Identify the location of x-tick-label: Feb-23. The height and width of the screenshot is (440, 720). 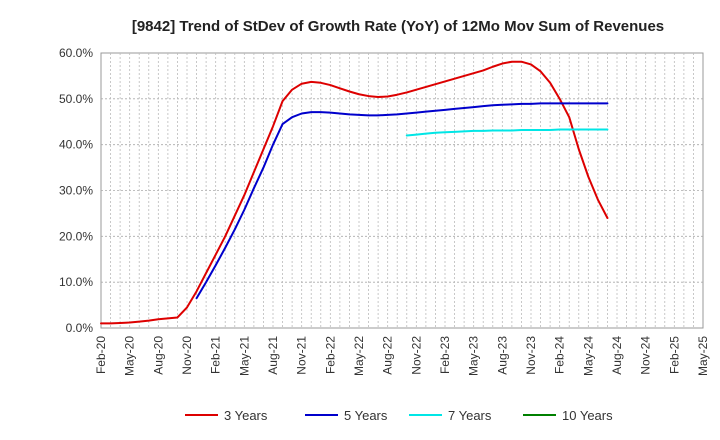
(445, 355).